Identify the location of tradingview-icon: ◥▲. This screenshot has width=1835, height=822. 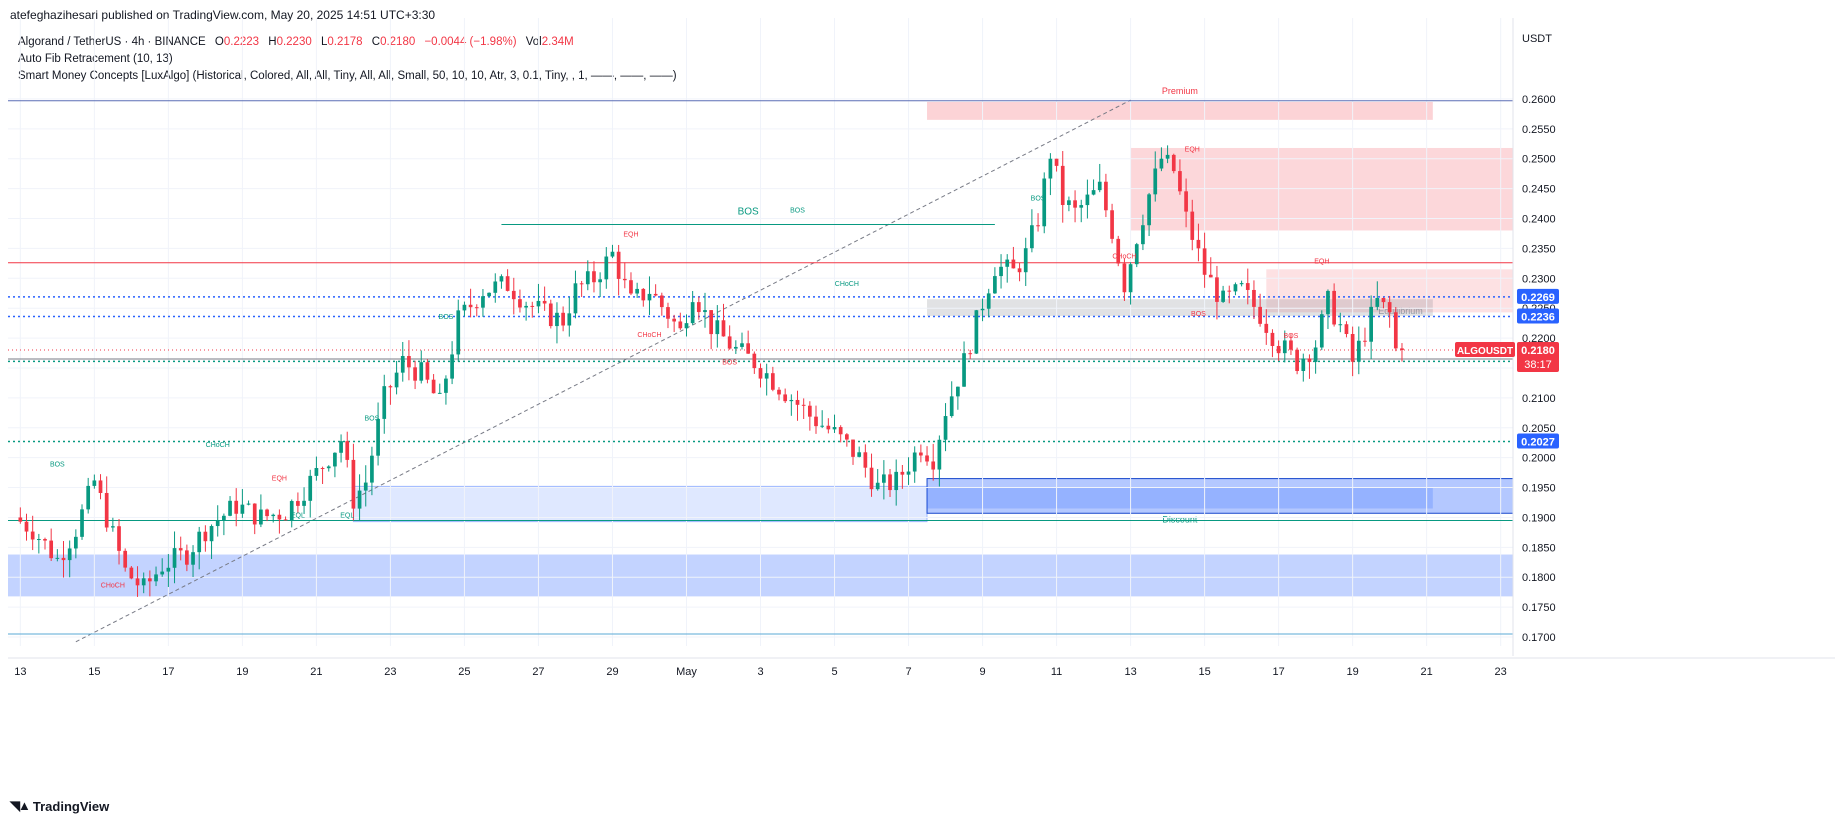
(20, 805).